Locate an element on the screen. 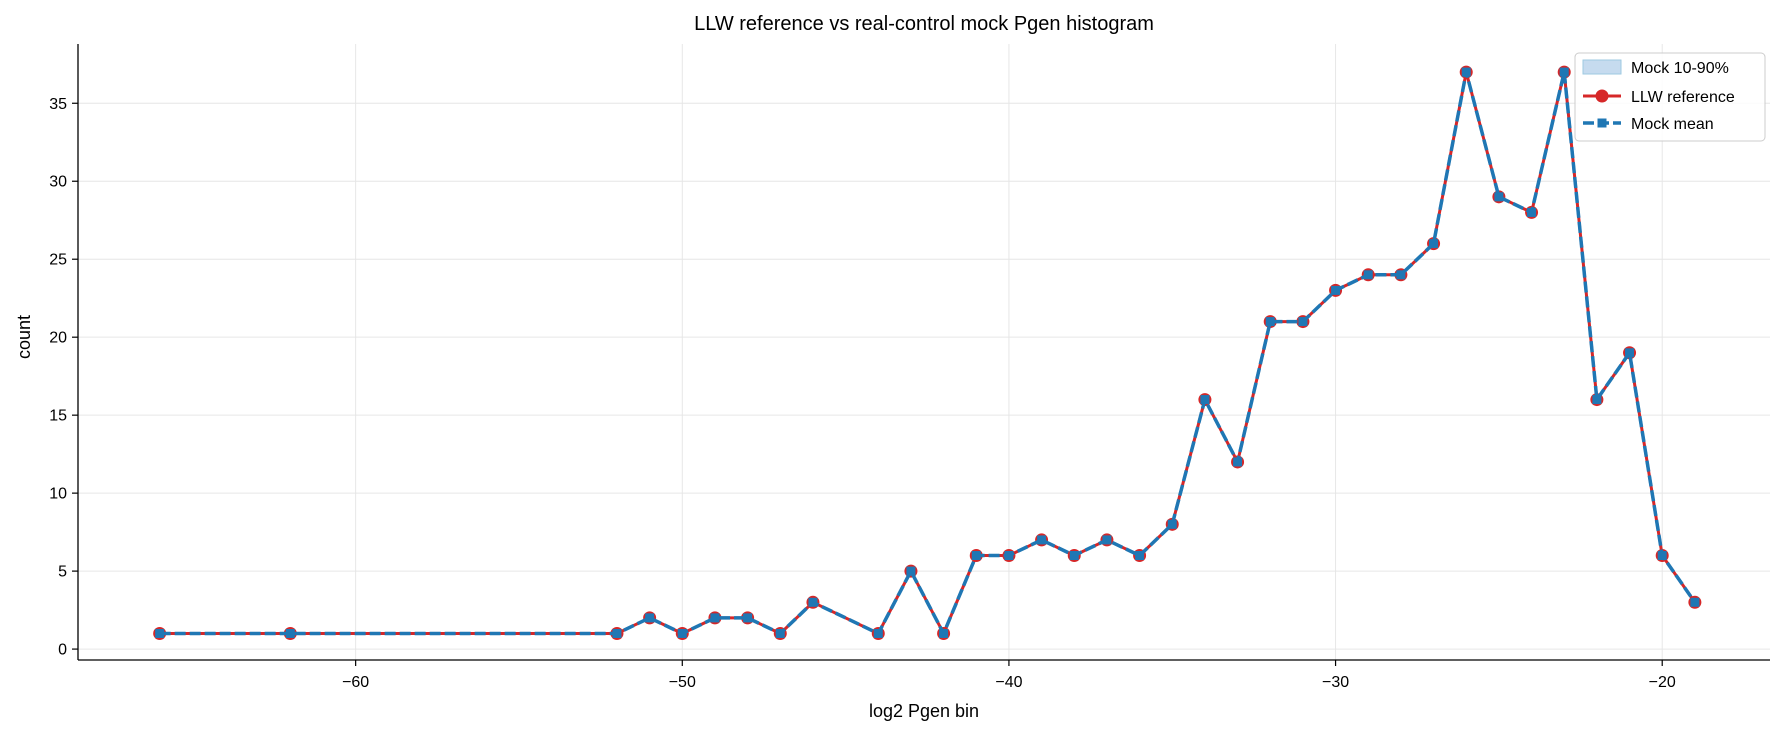  x-tick-label: −30 is located at coordinates (1335, 682).